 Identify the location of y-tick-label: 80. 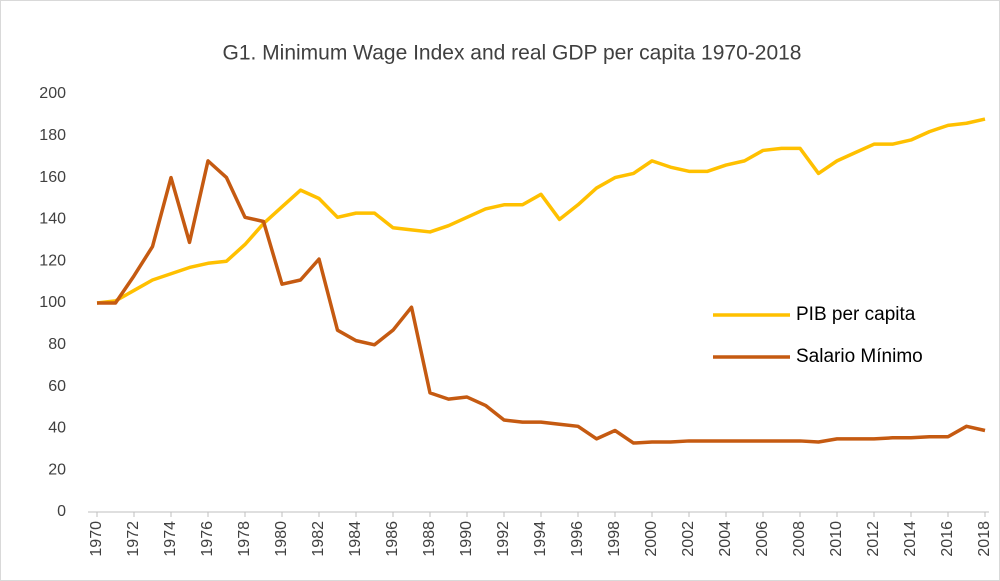
(57, 344).